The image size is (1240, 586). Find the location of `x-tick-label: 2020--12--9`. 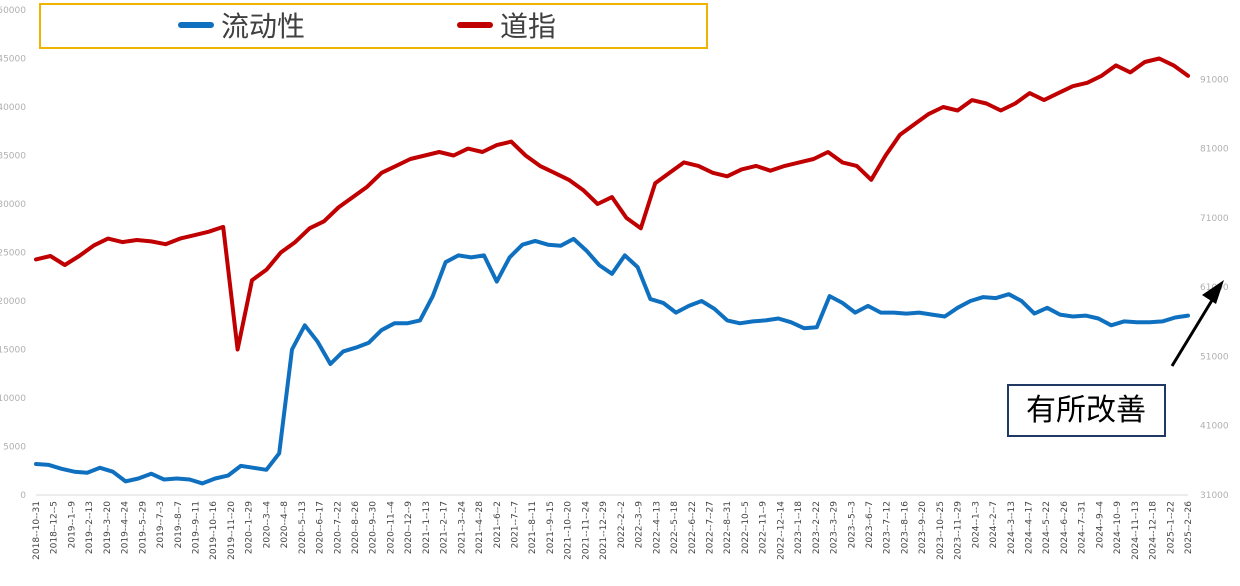

x-tick-label: 2020--12--9 is located at coordinates (409, 527).